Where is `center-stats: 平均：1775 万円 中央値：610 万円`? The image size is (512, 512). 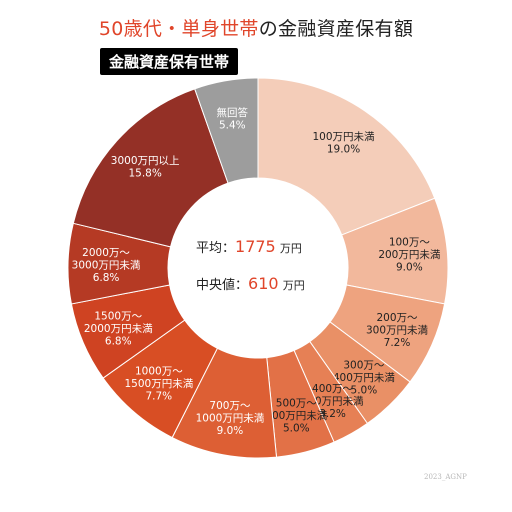
center-stats: 平均：1775 万円 中央値：610 万円 is located at coordinates (262, 265).